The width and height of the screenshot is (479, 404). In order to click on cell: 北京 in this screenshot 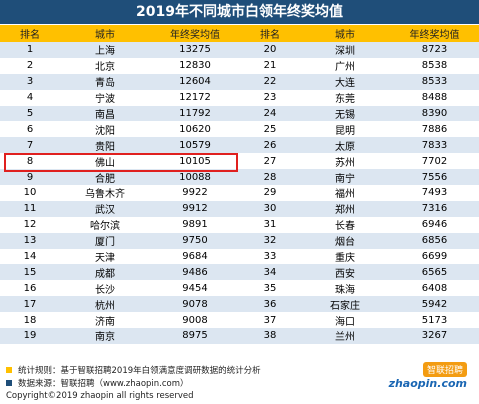, I will do `click(105, 68)`.